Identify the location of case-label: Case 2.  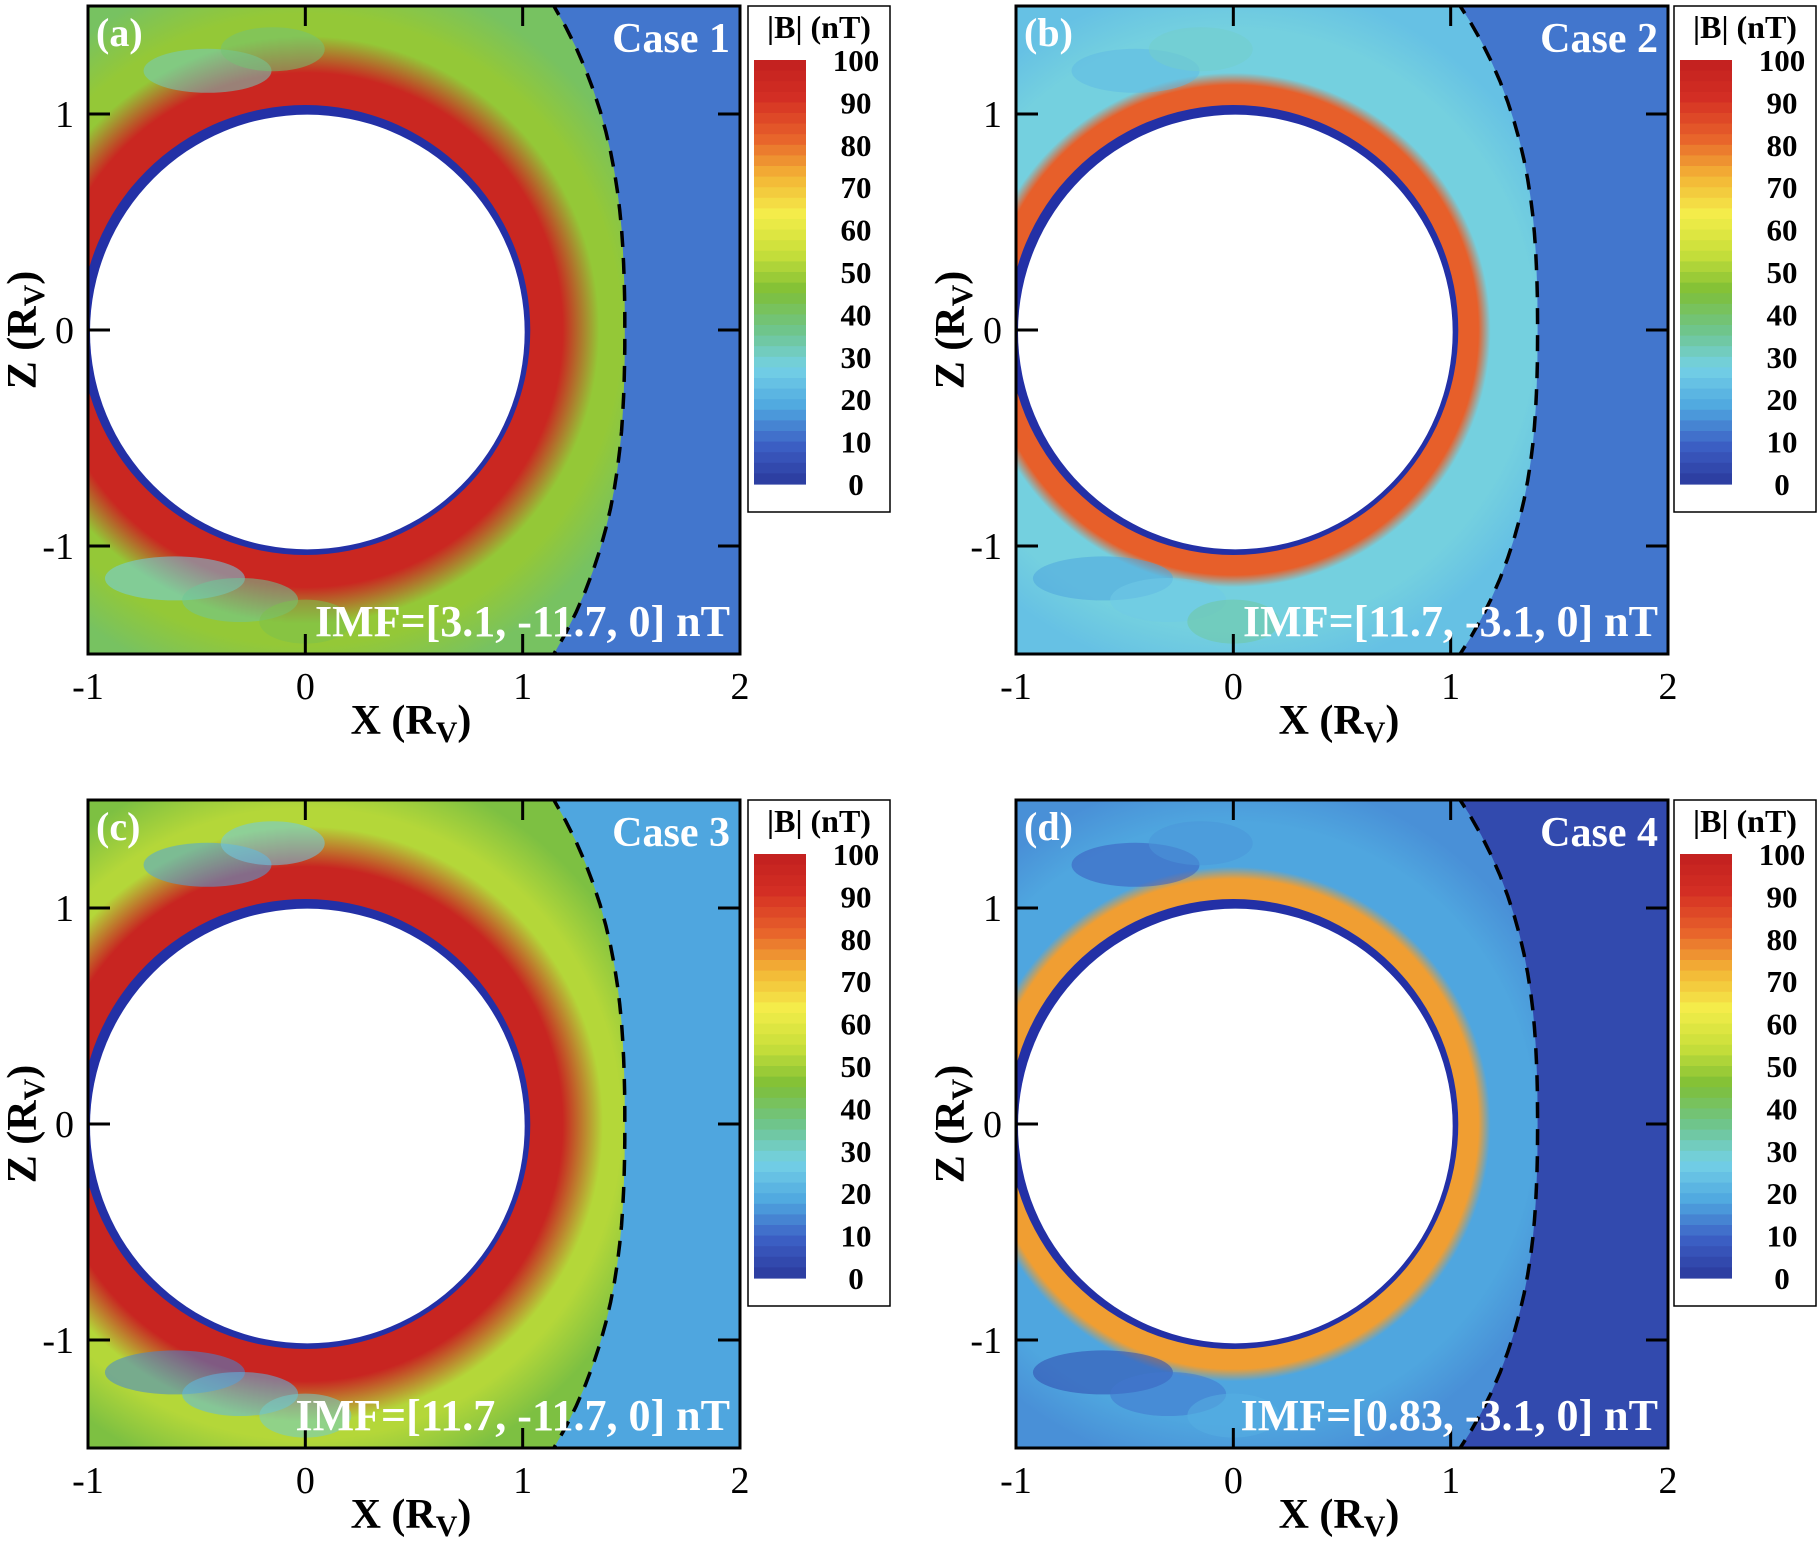
(1599, 39).